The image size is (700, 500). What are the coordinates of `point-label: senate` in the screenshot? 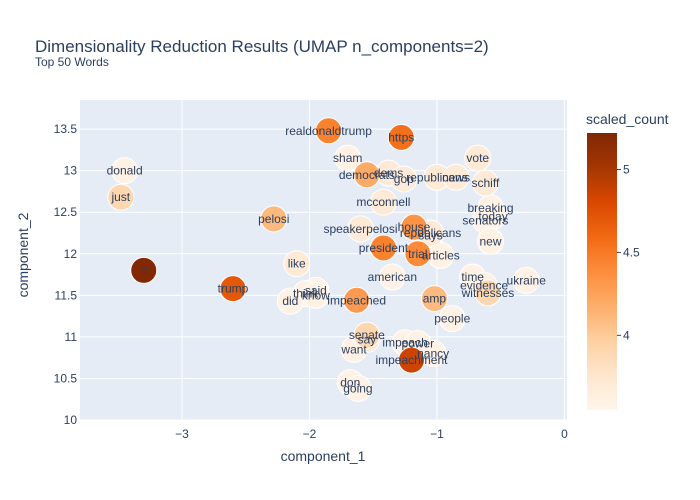 It's located at (367, 335).